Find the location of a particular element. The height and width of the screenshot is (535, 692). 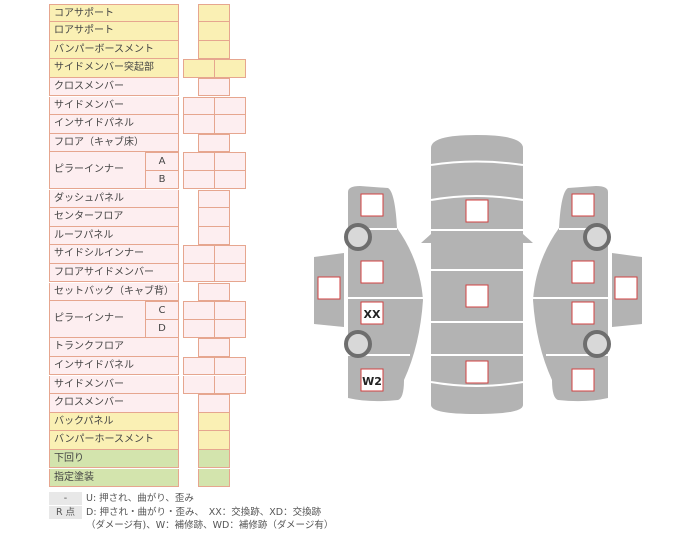

row-label: バックパネル is located at coordinates (114, 422).